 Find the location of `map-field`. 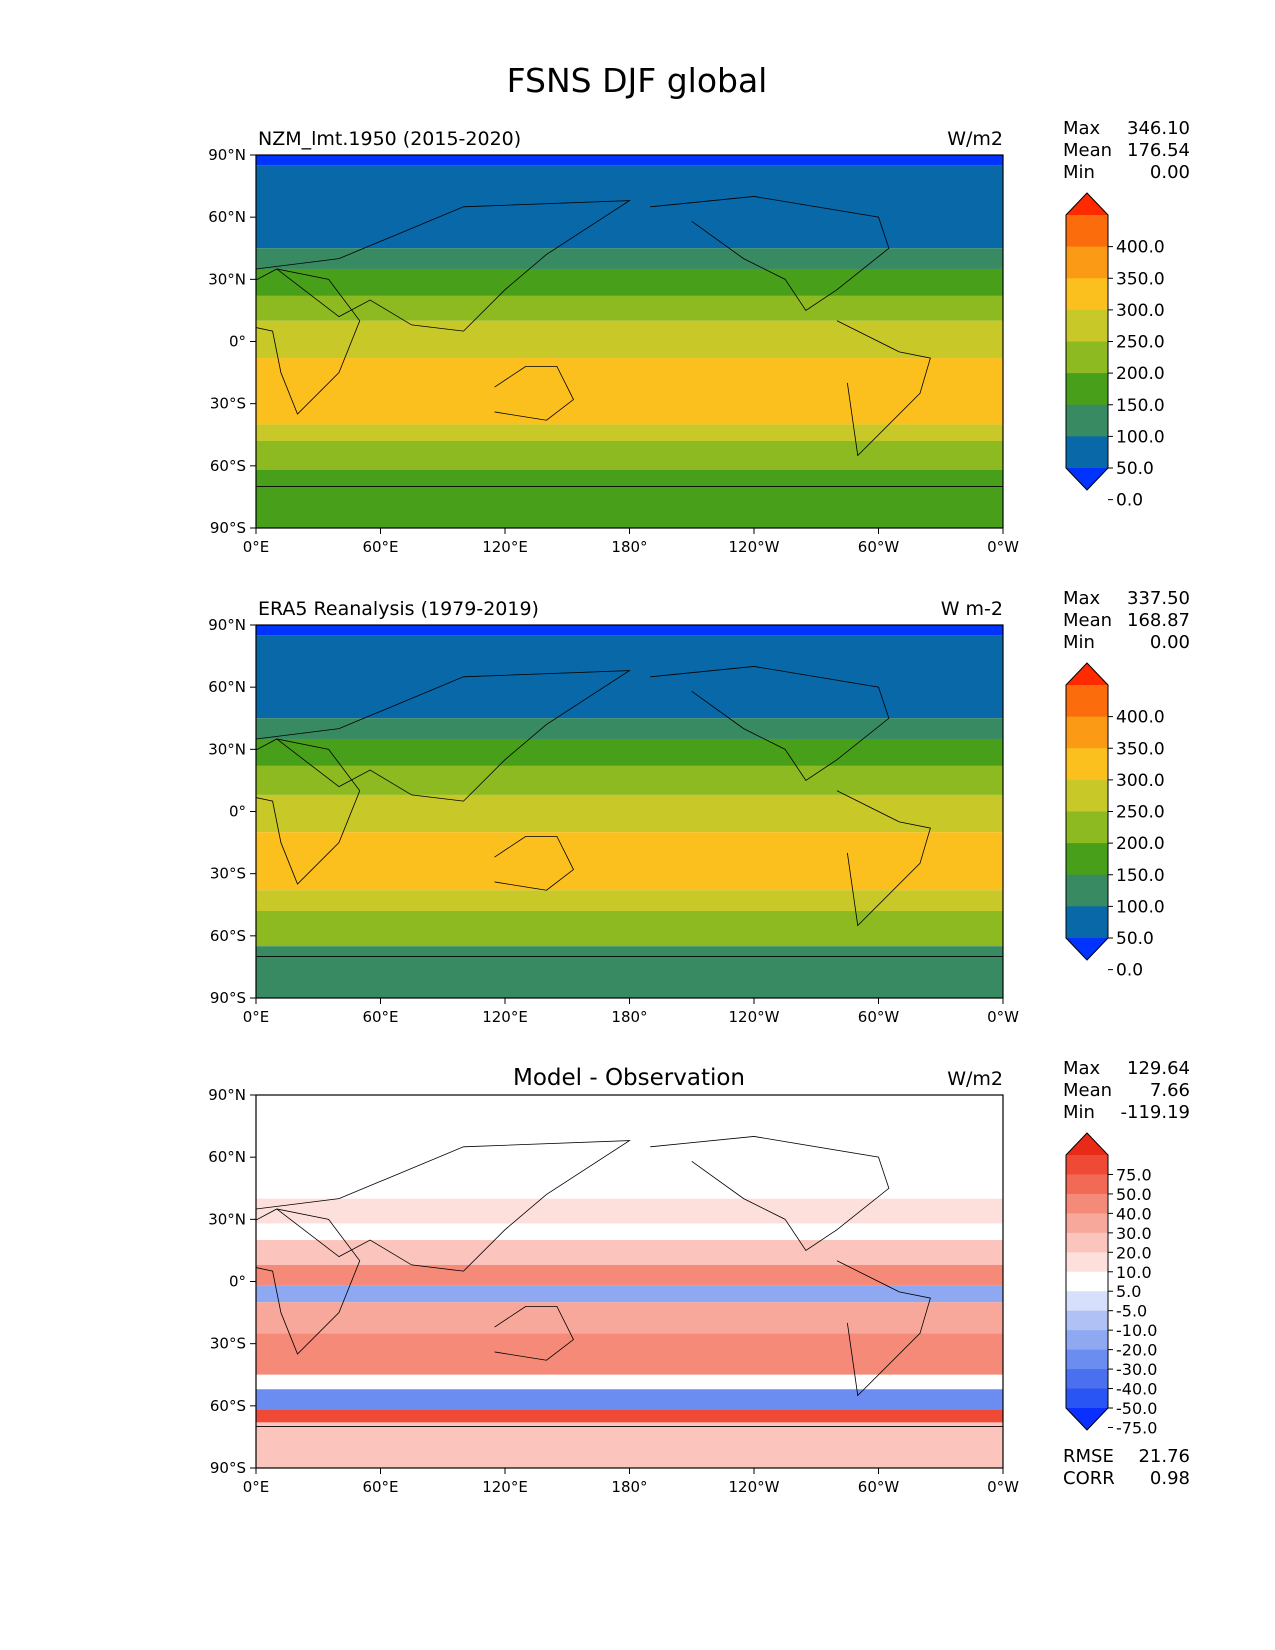

map-field is located at coordinates (629, 811).